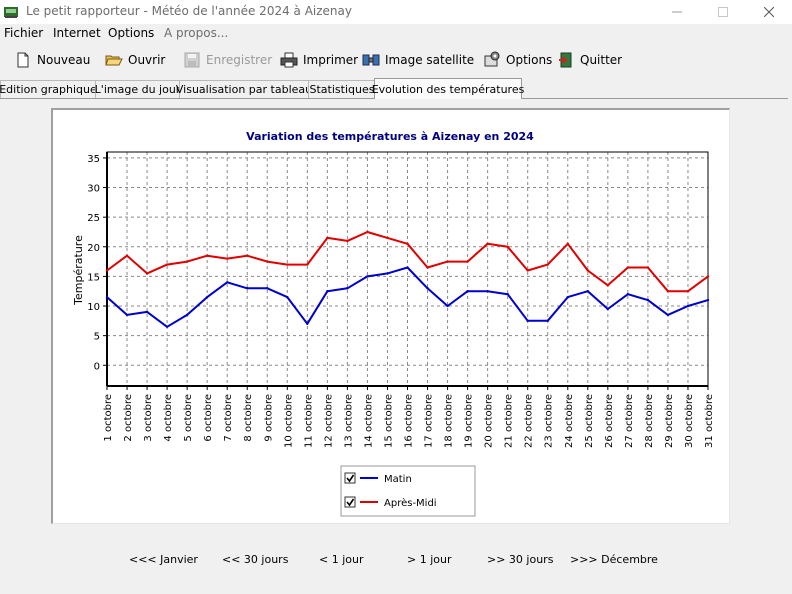  What do you see at coordinates (163, 559) in the screenshot?
I see `nav-janvier: <<< Janvier` at bounding box center [163, 559].